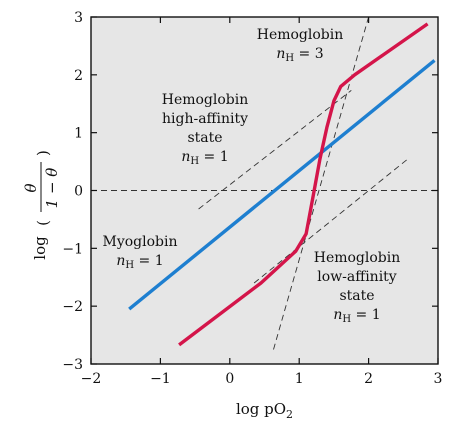  I want to click on y-tick-label: −3, so click(72, 365).